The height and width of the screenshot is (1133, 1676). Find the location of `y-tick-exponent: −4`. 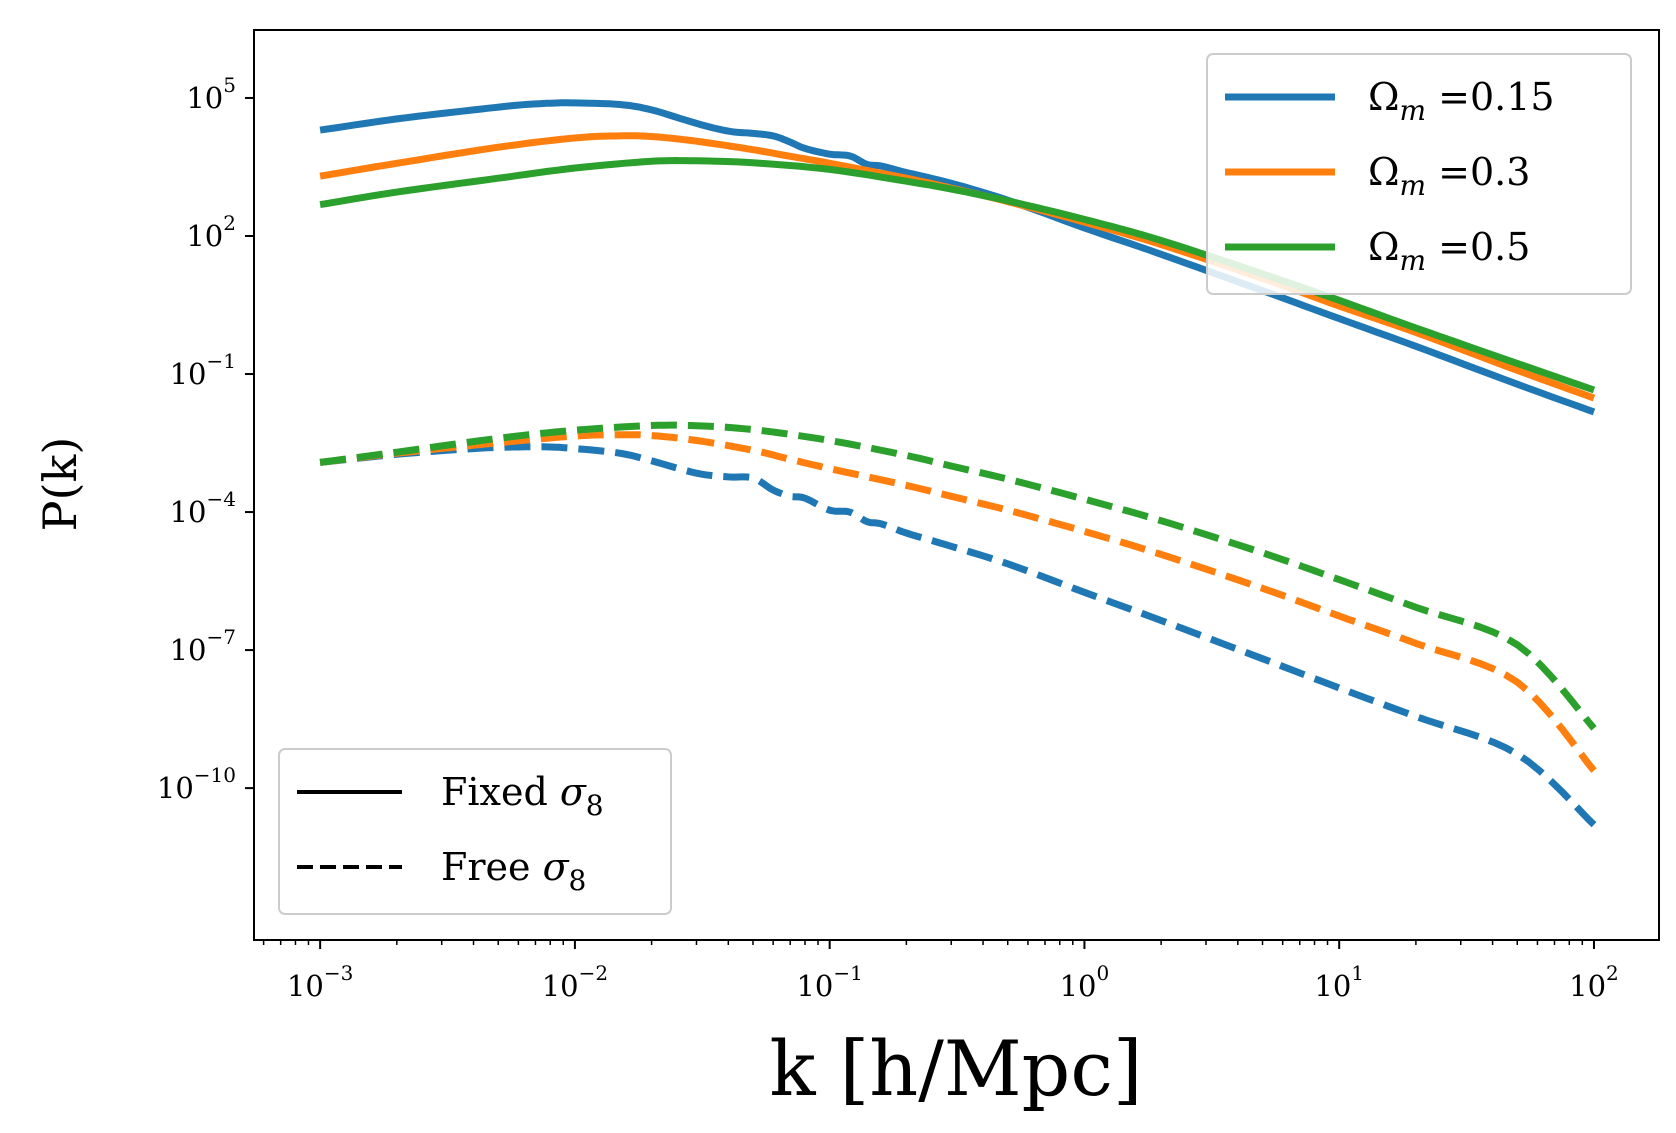

y-tick-exponent: −4 is located at coordinates (221, 499).